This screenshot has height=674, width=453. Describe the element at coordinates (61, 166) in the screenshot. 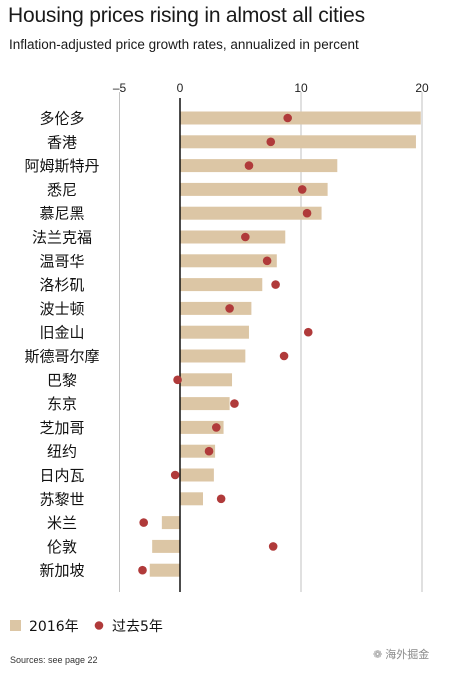

I see `category-label: 阿姆斯特丹` at that location.